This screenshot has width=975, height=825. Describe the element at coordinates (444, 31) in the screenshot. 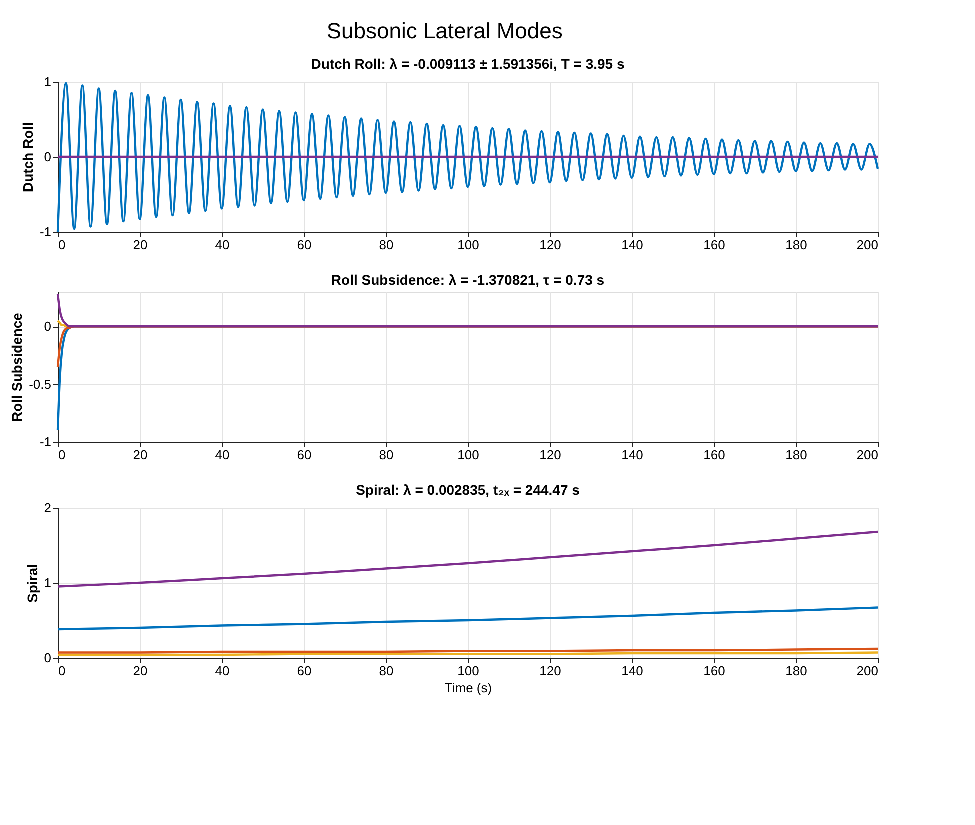

I see `chart-title: Subsonic Lateral Modes` at that location.